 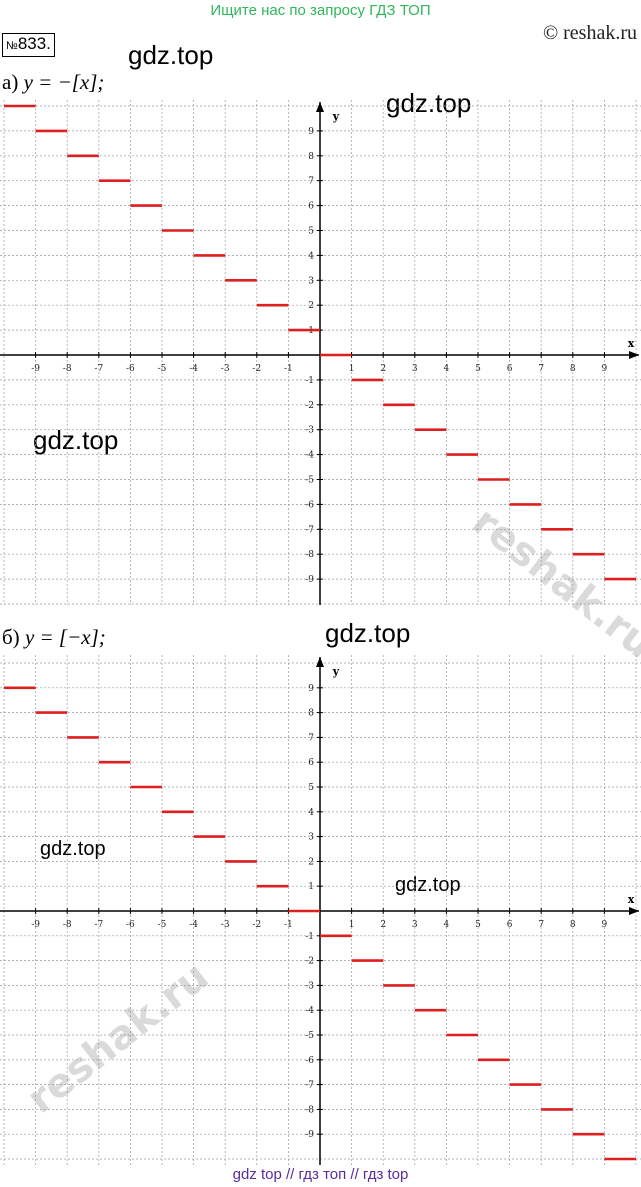 I want to click on graph-b-prefix: б), so click(x=11, y=637).